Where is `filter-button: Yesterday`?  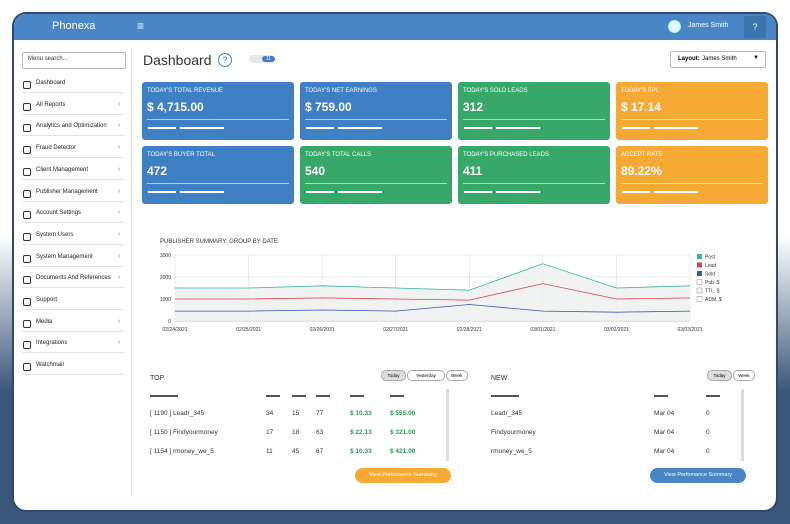
filter-button: Yesterday is located at coordinates (426, 375).